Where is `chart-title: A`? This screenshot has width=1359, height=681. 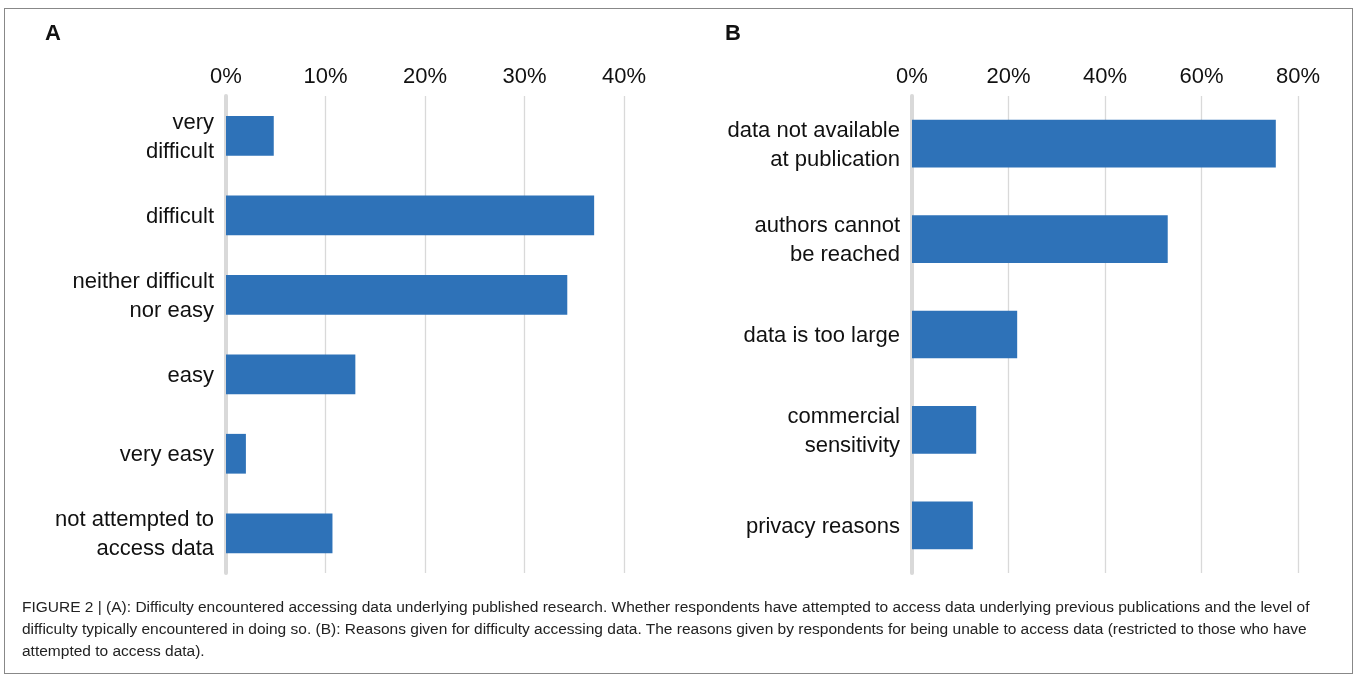
chart-title: A is located at coordinates (53, 32).